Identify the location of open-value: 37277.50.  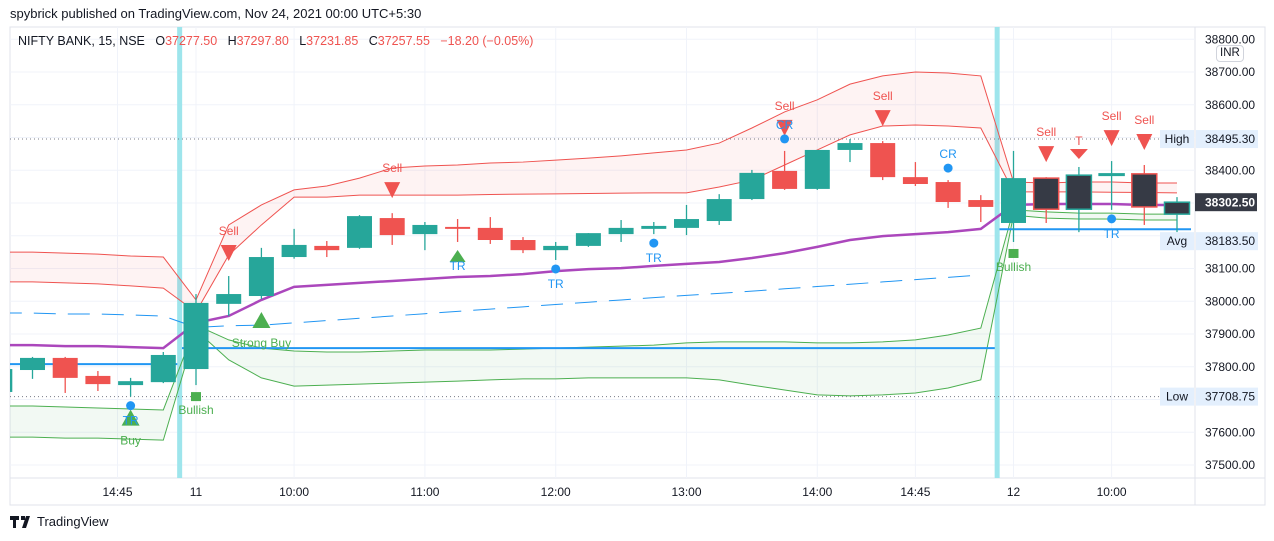
(191, 41).